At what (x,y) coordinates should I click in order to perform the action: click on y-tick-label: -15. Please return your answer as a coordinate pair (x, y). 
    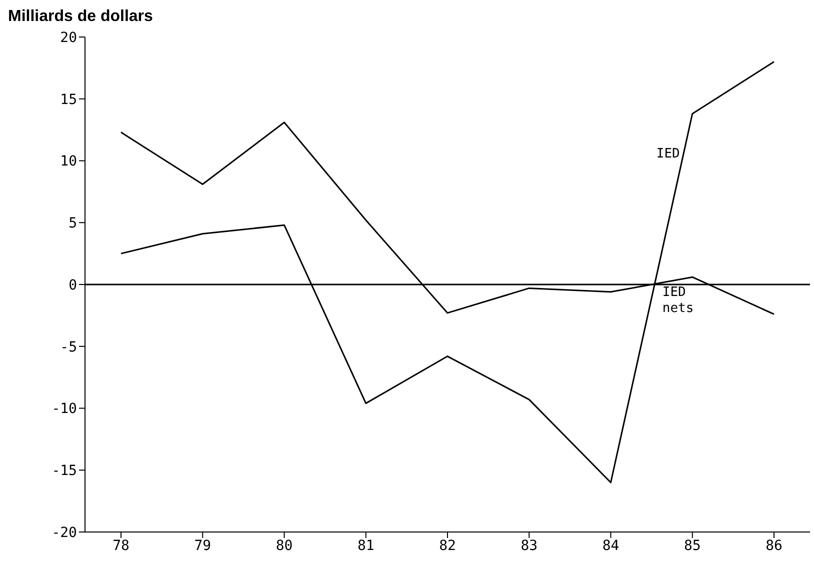
    Looking at the image, I should click on (64, 471).